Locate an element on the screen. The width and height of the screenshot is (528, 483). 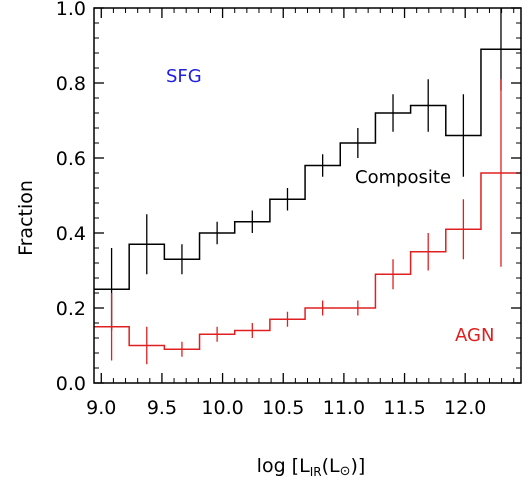
x-axis-title-tail: (L is located at coordinates (331, 466).